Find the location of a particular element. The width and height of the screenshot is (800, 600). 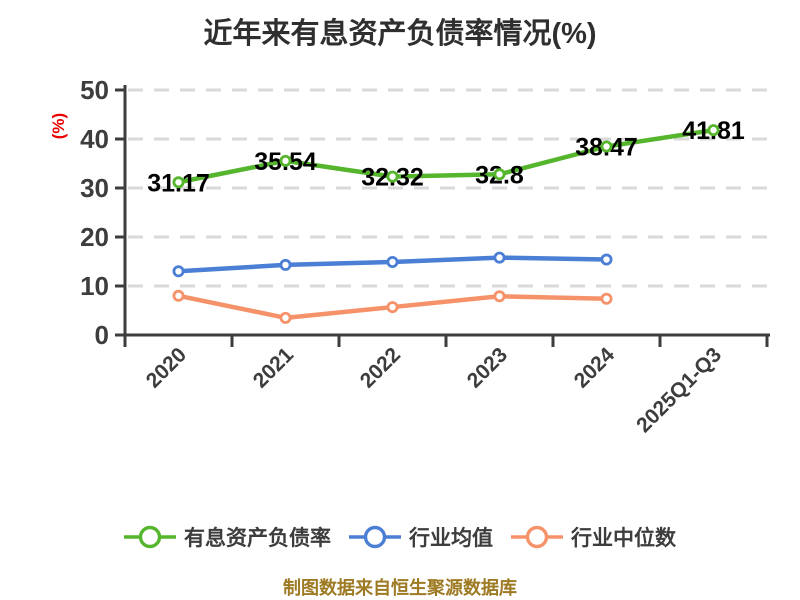

chart-legend: 有息资产负债率 行业均值 行业中位数 is located at coordinates (400, 537).